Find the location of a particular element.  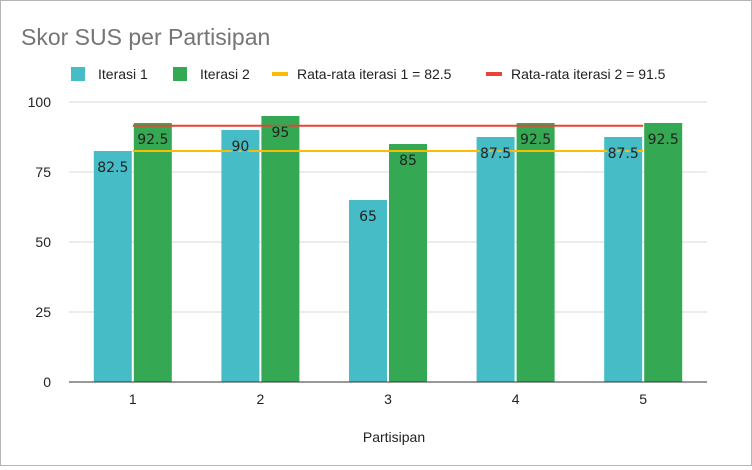

x-tick-label: 3 is located at coordinates (388, 399).